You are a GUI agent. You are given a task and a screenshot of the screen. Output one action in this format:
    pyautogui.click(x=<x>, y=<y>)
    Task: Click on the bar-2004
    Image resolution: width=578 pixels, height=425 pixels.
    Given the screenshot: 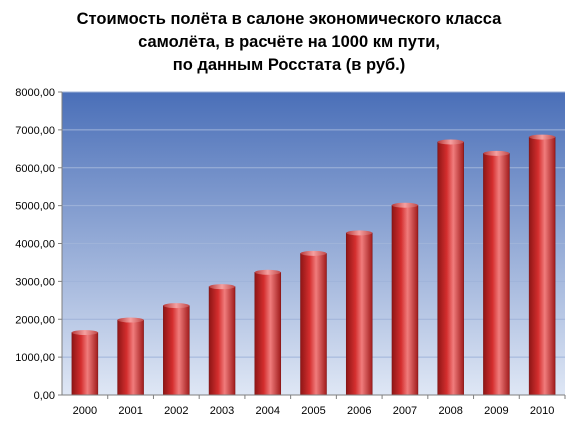 What is the action you would take?
    pyautogui.click(x=268, y=334)
    